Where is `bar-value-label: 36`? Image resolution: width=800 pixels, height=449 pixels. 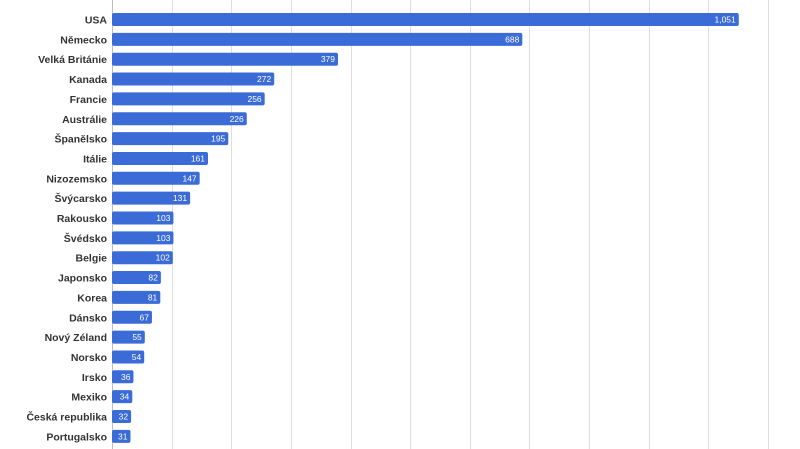 bar-value-label: 36 is located at coordinates (126, 377).